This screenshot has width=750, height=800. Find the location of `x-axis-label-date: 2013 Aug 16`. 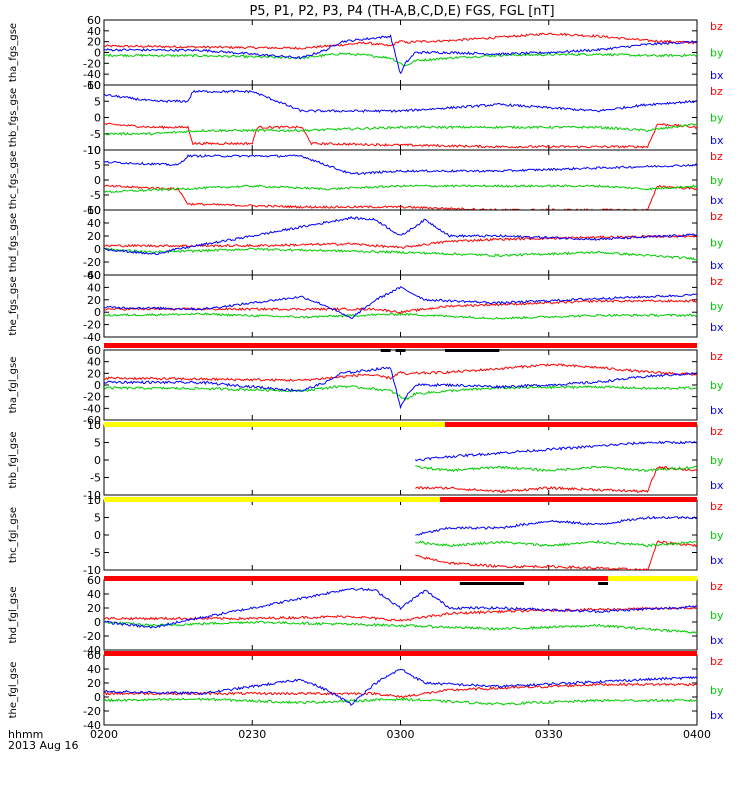

x-axis-label-date: 2013 Aug 16 is located at coordinates (43, 745).